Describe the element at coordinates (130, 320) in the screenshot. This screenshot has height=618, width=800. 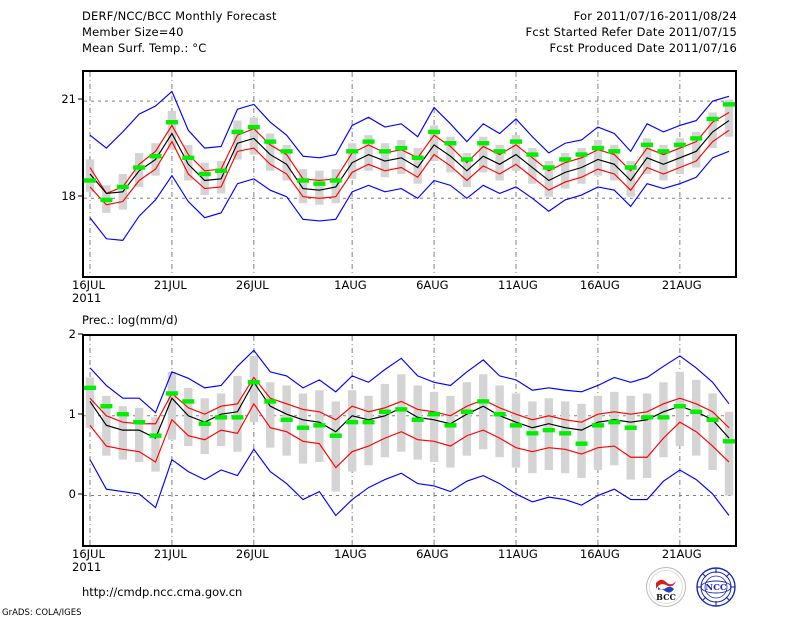
I see `precipitation-variable-label: Prec.: log(mm/d)` at that location.